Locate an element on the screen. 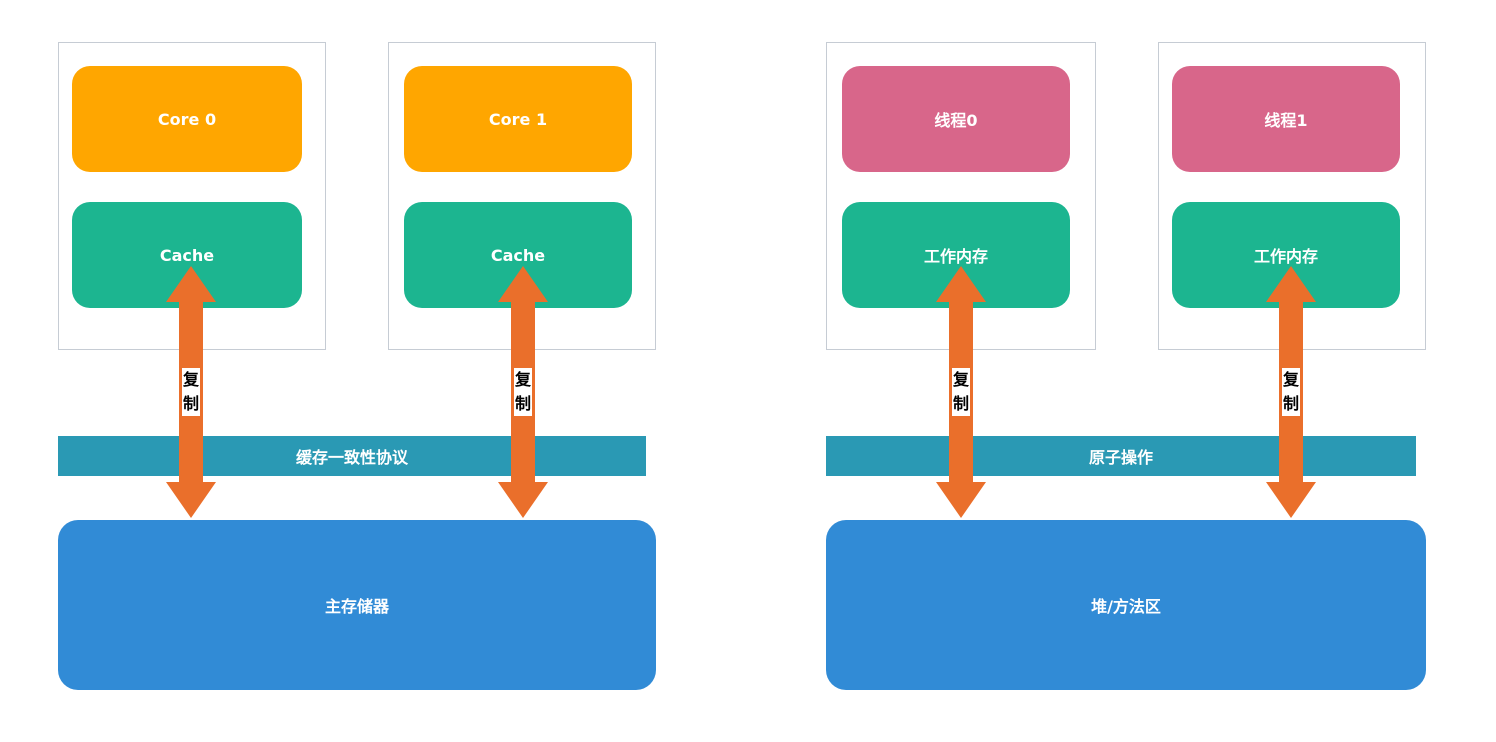  copy-label-left-0: 复 制 is located at coordinates (191, 392).